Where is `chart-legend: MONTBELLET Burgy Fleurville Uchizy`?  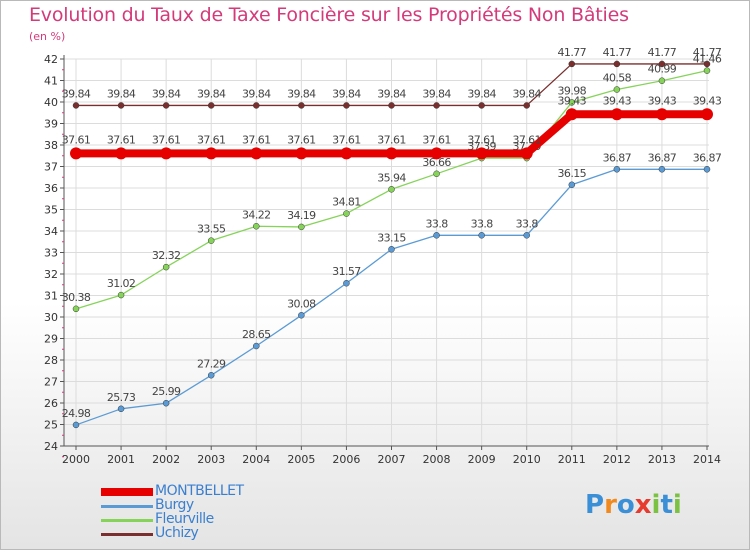 chart-legend: MONTBELLET Burgy Fleurville Uchizy is located at coordinates (211, 512).